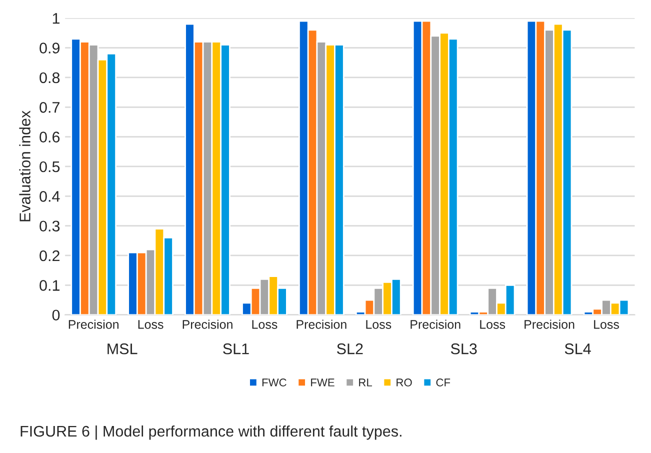  I want to click on text: SL1, so click(236, 348).